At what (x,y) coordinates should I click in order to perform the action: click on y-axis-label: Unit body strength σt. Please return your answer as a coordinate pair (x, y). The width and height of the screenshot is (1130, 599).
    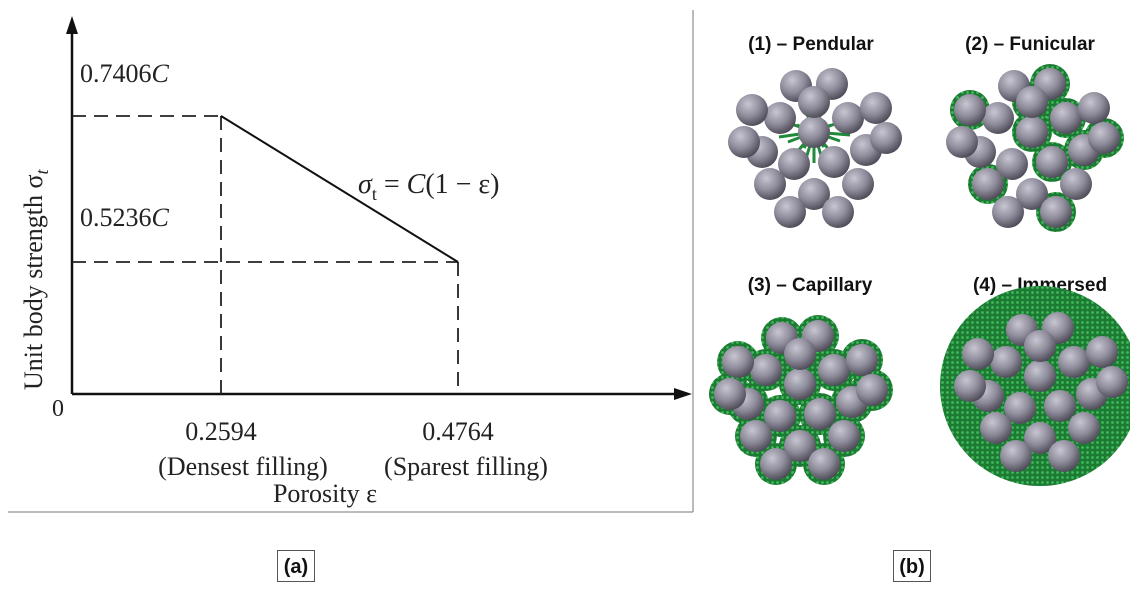
    Looking at the image, I should click on (35, 279).